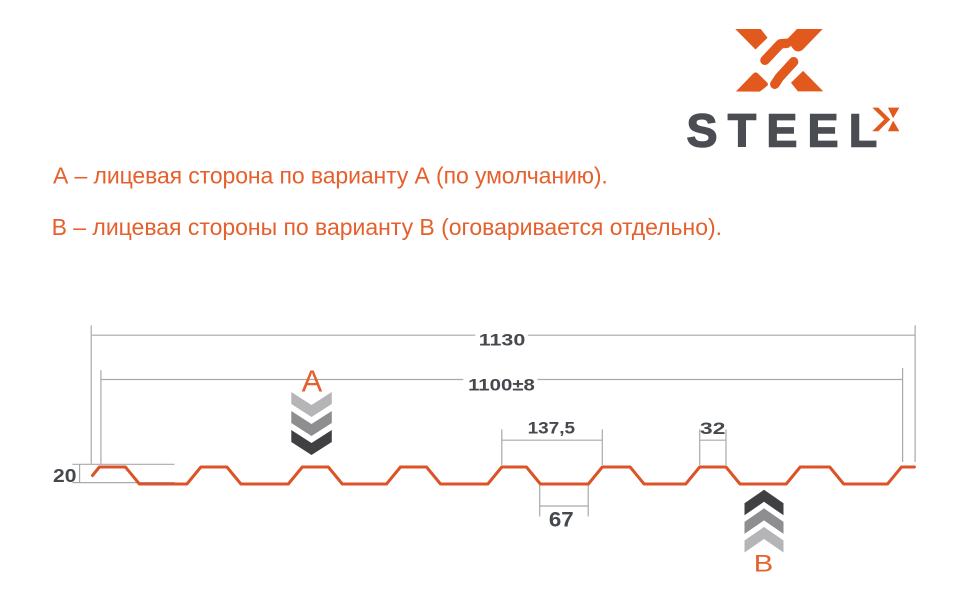 The image size is (970, 597). What do you see at coordinates (763, 564) in the screenshot?
I see `svg-text: В` at bounding box center [763, 564].